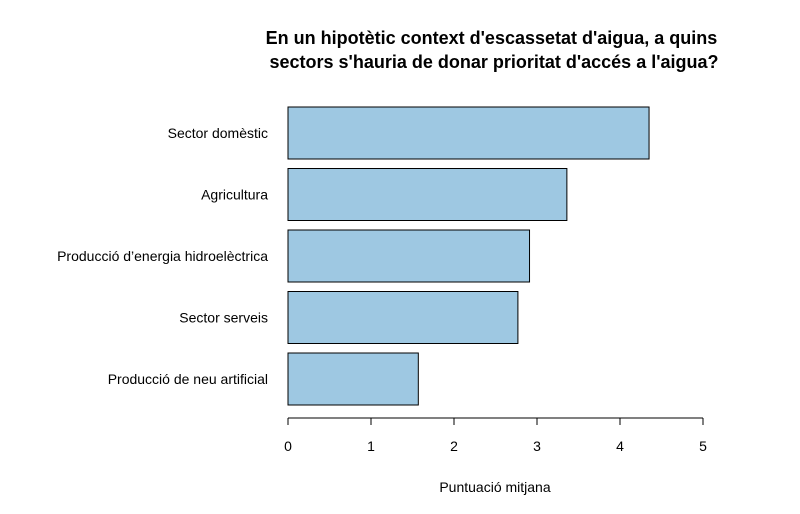 The width and height of the screenshot is (800, 514). Describe the element at coordinates (537, 446) in the screenshot. I see `x-tick-label: 3` at that location.